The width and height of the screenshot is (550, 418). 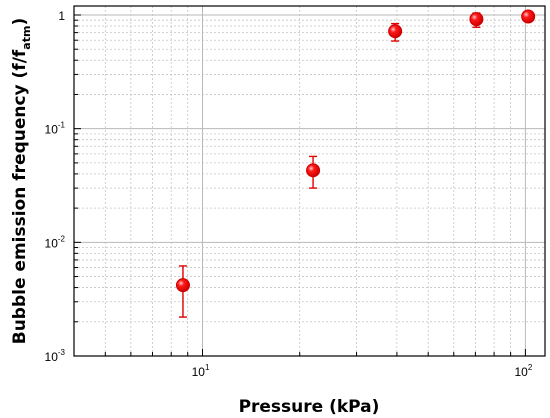 I want to click on y-axis-label-close: ), so click(x=20, y=22).